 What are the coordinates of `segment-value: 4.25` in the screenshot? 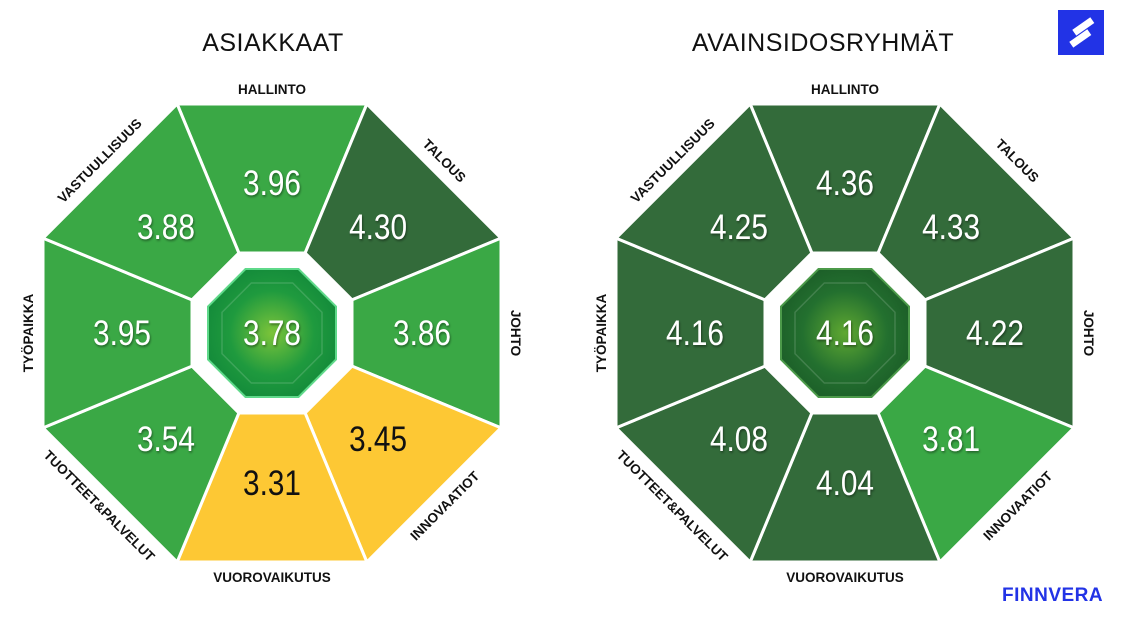 It's located at (739, 227).